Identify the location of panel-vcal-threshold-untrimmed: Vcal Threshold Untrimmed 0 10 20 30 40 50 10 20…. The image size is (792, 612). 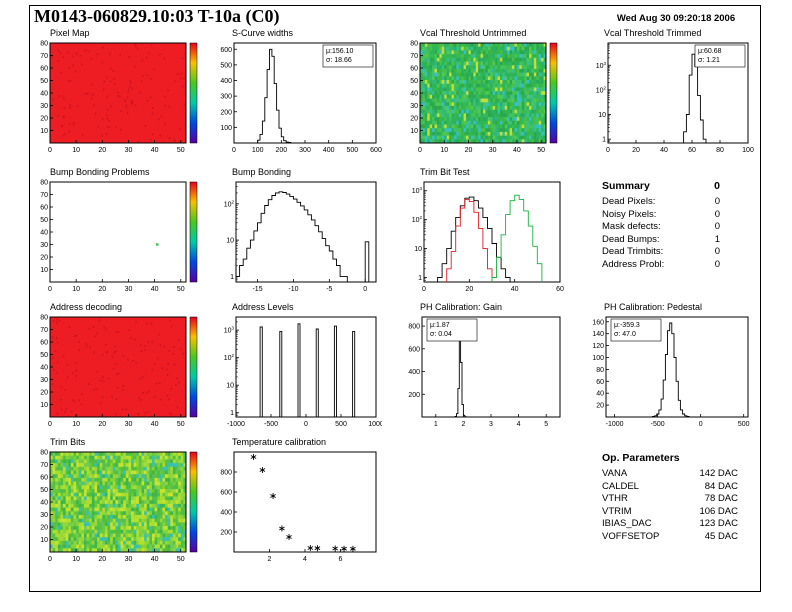
(482, 92).